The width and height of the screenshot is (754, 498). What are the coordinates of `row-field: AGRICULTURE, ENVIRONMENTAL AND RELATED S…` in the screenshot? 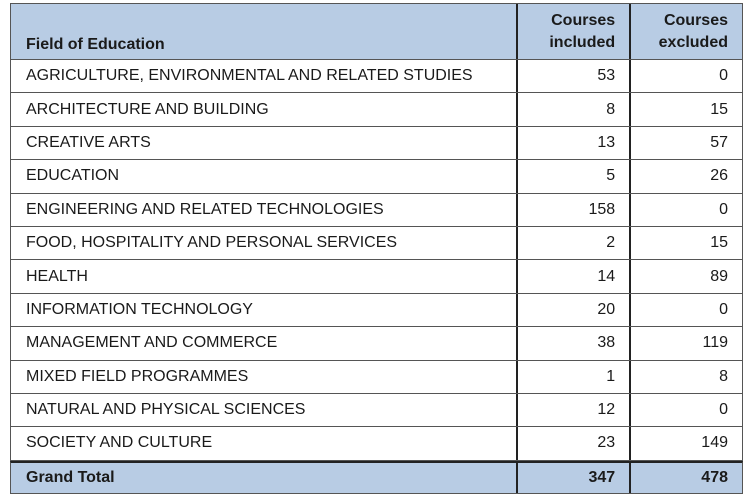 It's located at (263, 76).